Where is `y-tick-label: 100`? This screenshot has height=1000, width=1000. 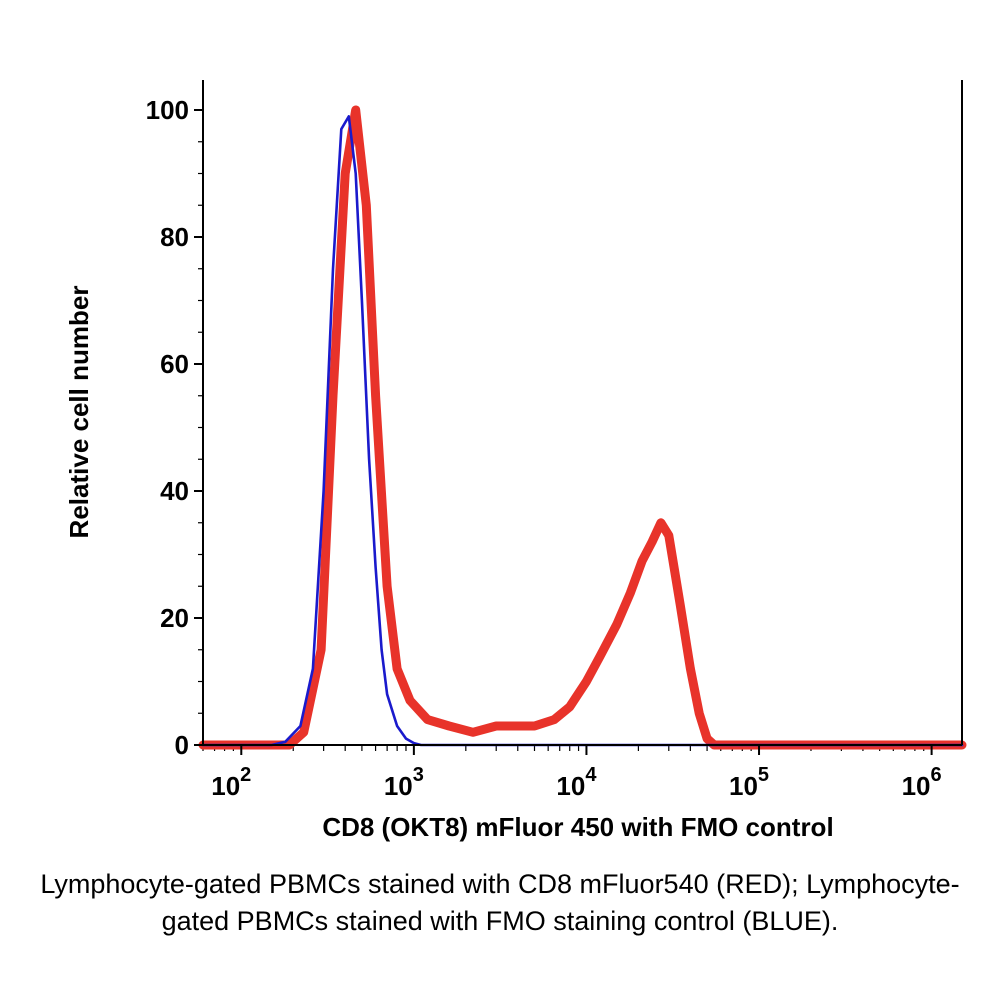
y-tick-label: 100 is located at coordinates (167, 110).